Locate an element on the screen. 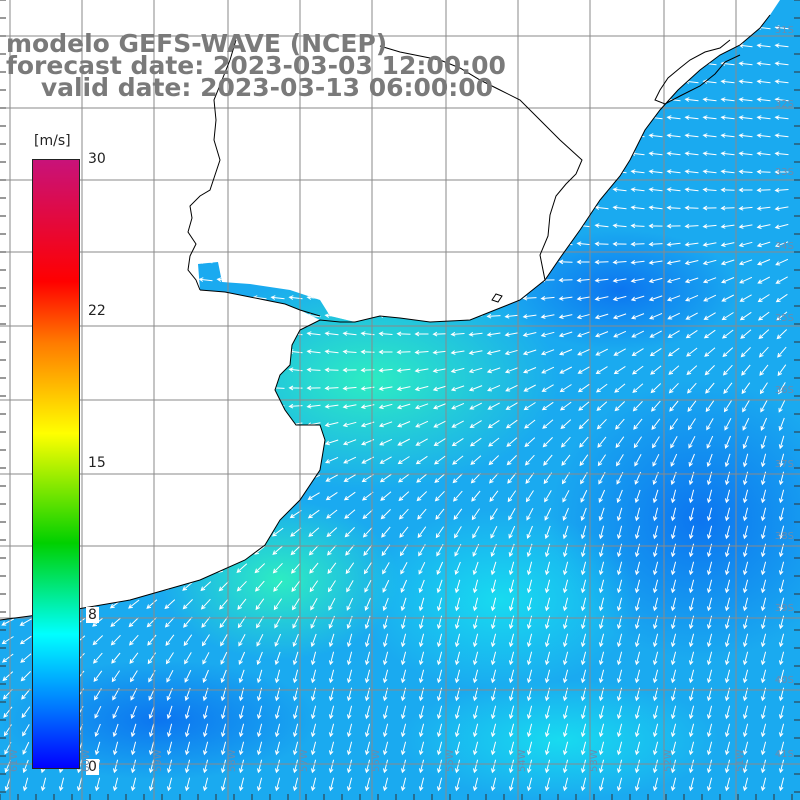  coast-detail is located at coordinates (497, 298).